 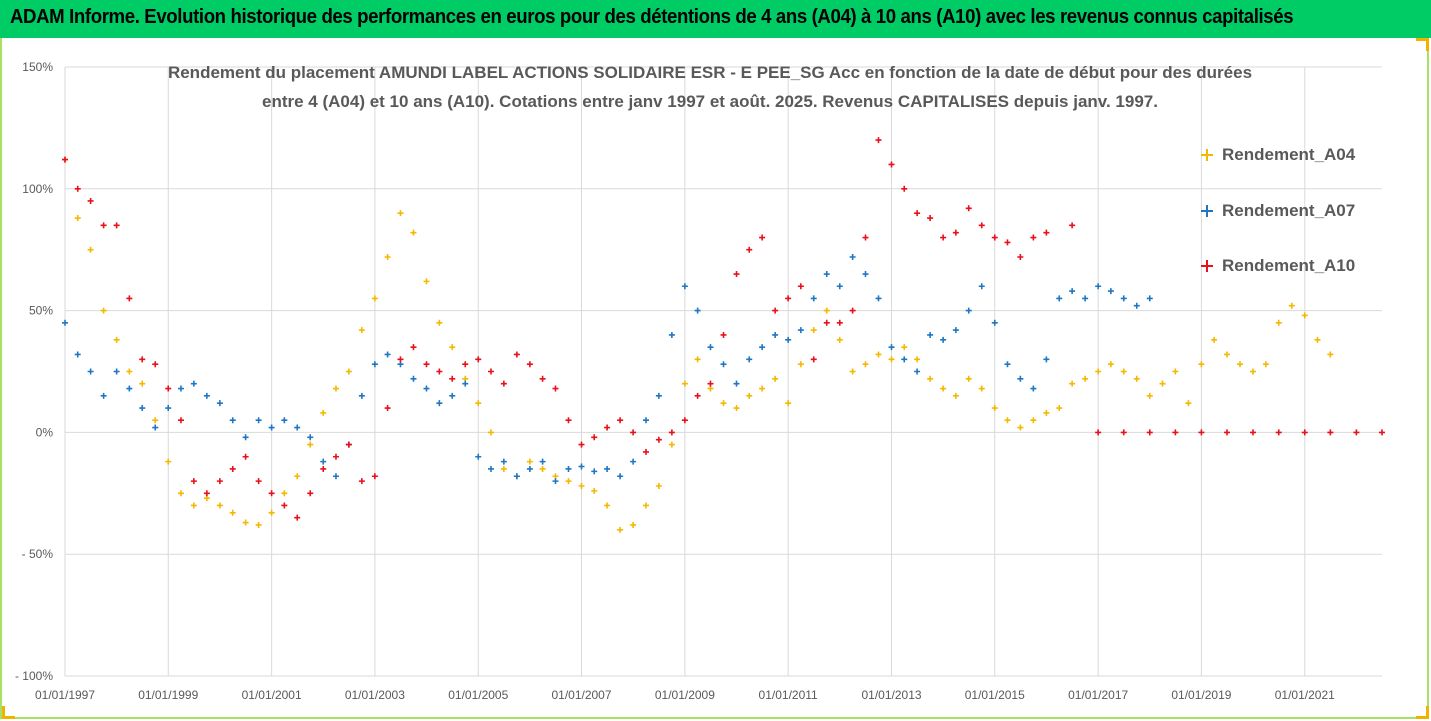 What do you see at coordinates (34, 371) in the screenshot?
I see `y-tick-labels: 150% 100% 50% 0% - 50% - 100%` at bounding box center [34, 371].